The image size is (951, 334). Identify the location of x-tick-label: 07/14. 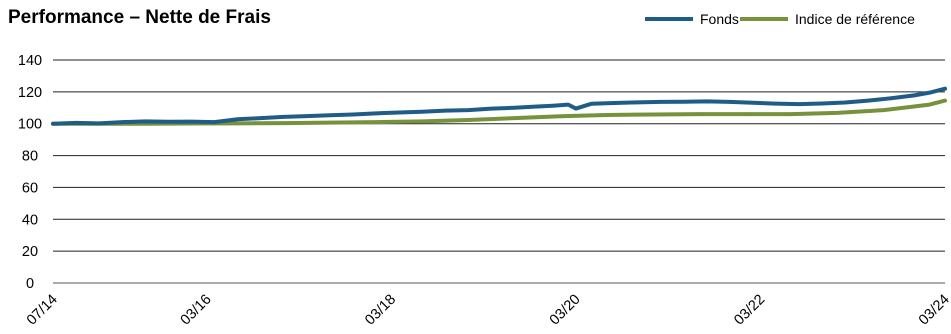
(42, 310).